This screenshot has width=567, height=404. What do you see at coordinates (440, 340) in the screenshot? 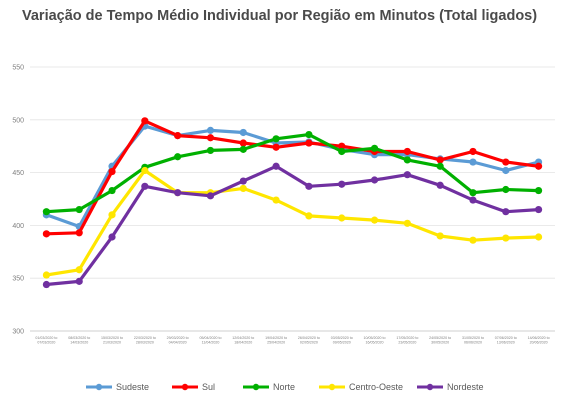
I see `x-tick-label: 24/05/2020 to 30/05/2020` at bounding box center [440, 340].